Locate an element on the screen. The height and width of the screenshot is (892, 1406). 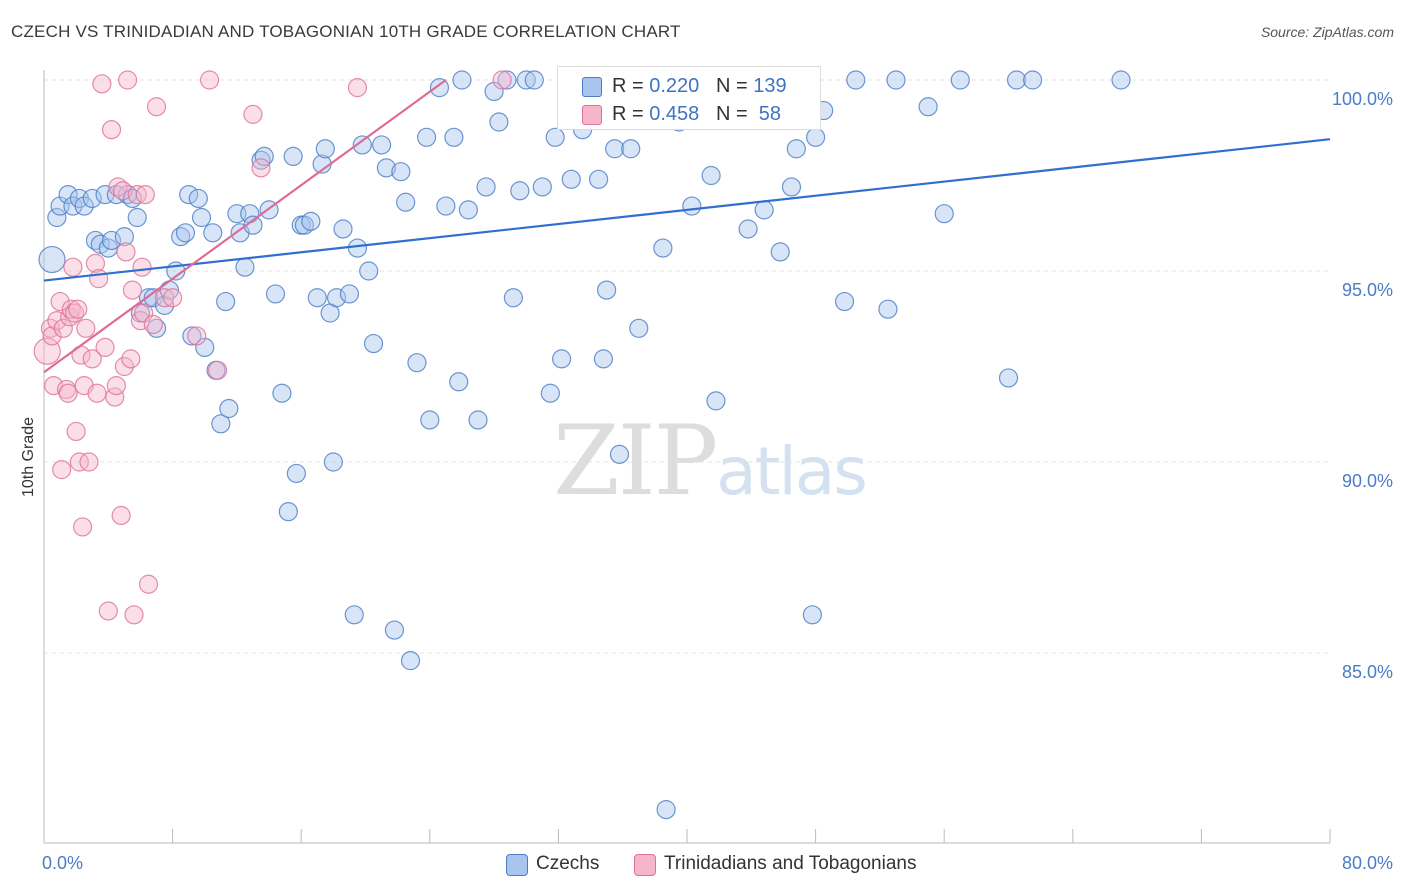
legend-label-czechs: Czechs is located at coordinates (568, 863).